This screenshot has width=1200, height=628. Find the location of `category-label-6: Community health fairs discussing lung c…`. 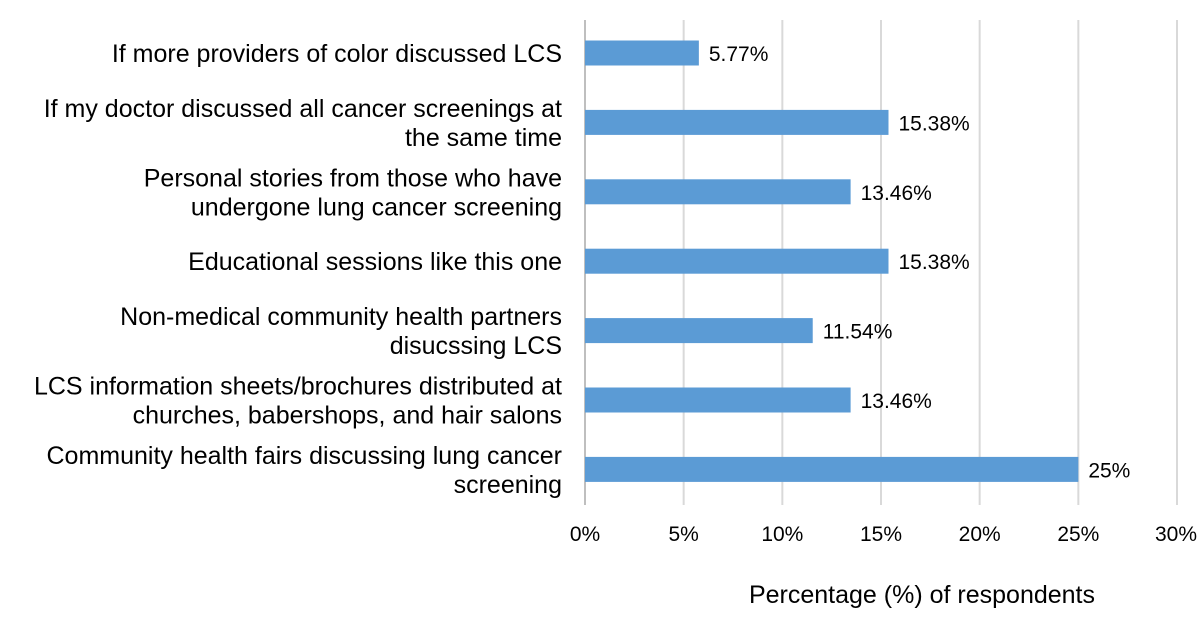

category-label-6: Community health fairs discussing lung c… is located at coordinates (304, 470).